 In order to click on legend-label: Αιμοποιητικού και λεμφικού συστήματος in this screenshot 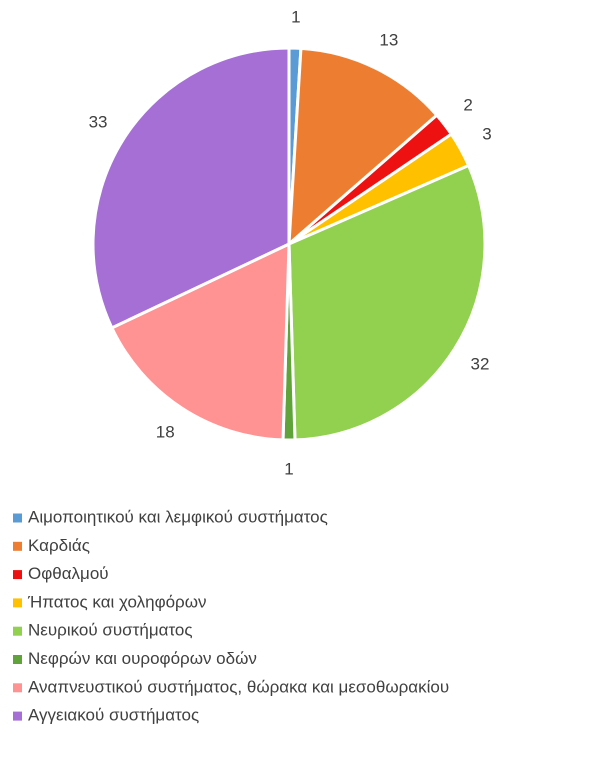, I will do `click(178, 516)`.